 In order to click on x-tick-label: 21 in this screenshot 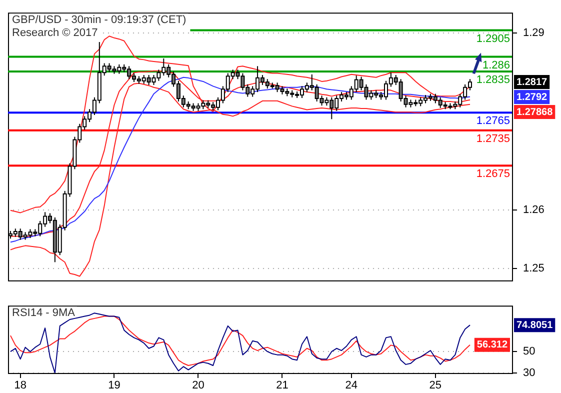, I will do `click(282, 386)`.